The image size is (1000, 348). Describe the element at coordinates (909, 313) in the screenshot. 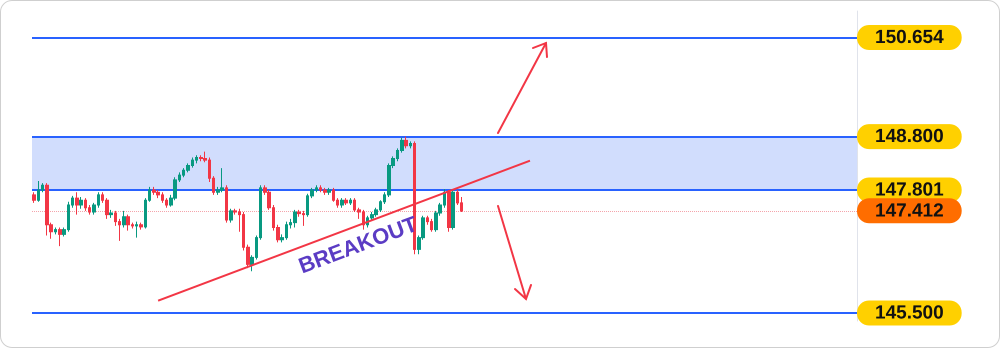

I see `y-tick-label: 145.500` at that location.